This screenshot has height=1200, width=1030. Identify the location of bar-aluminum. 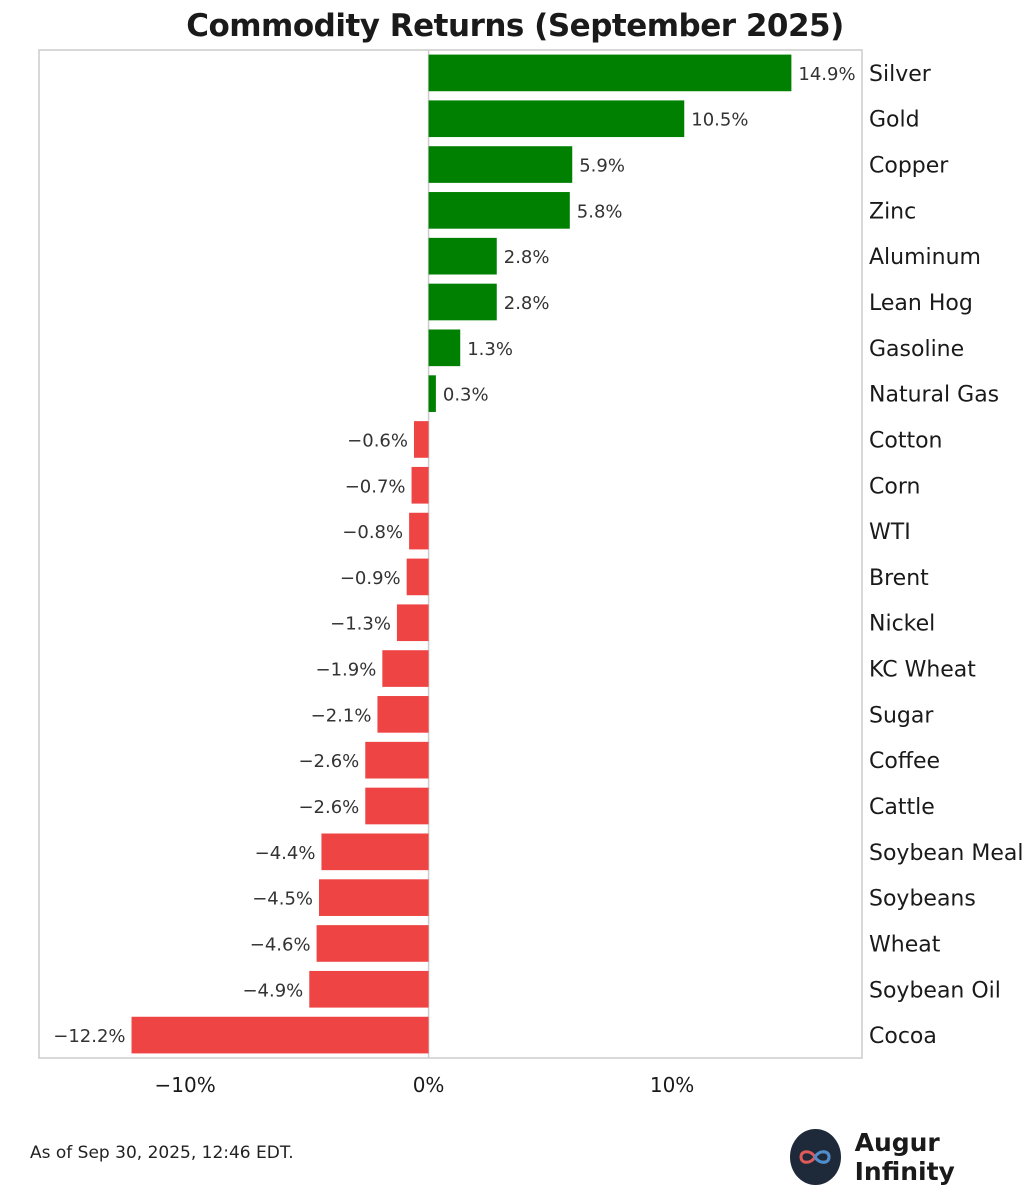
(462, 256).